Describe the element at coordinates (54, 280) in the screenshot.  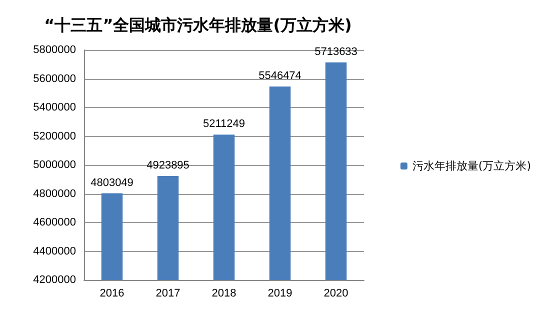
I see `y-tick-label: 4200000` at that location.